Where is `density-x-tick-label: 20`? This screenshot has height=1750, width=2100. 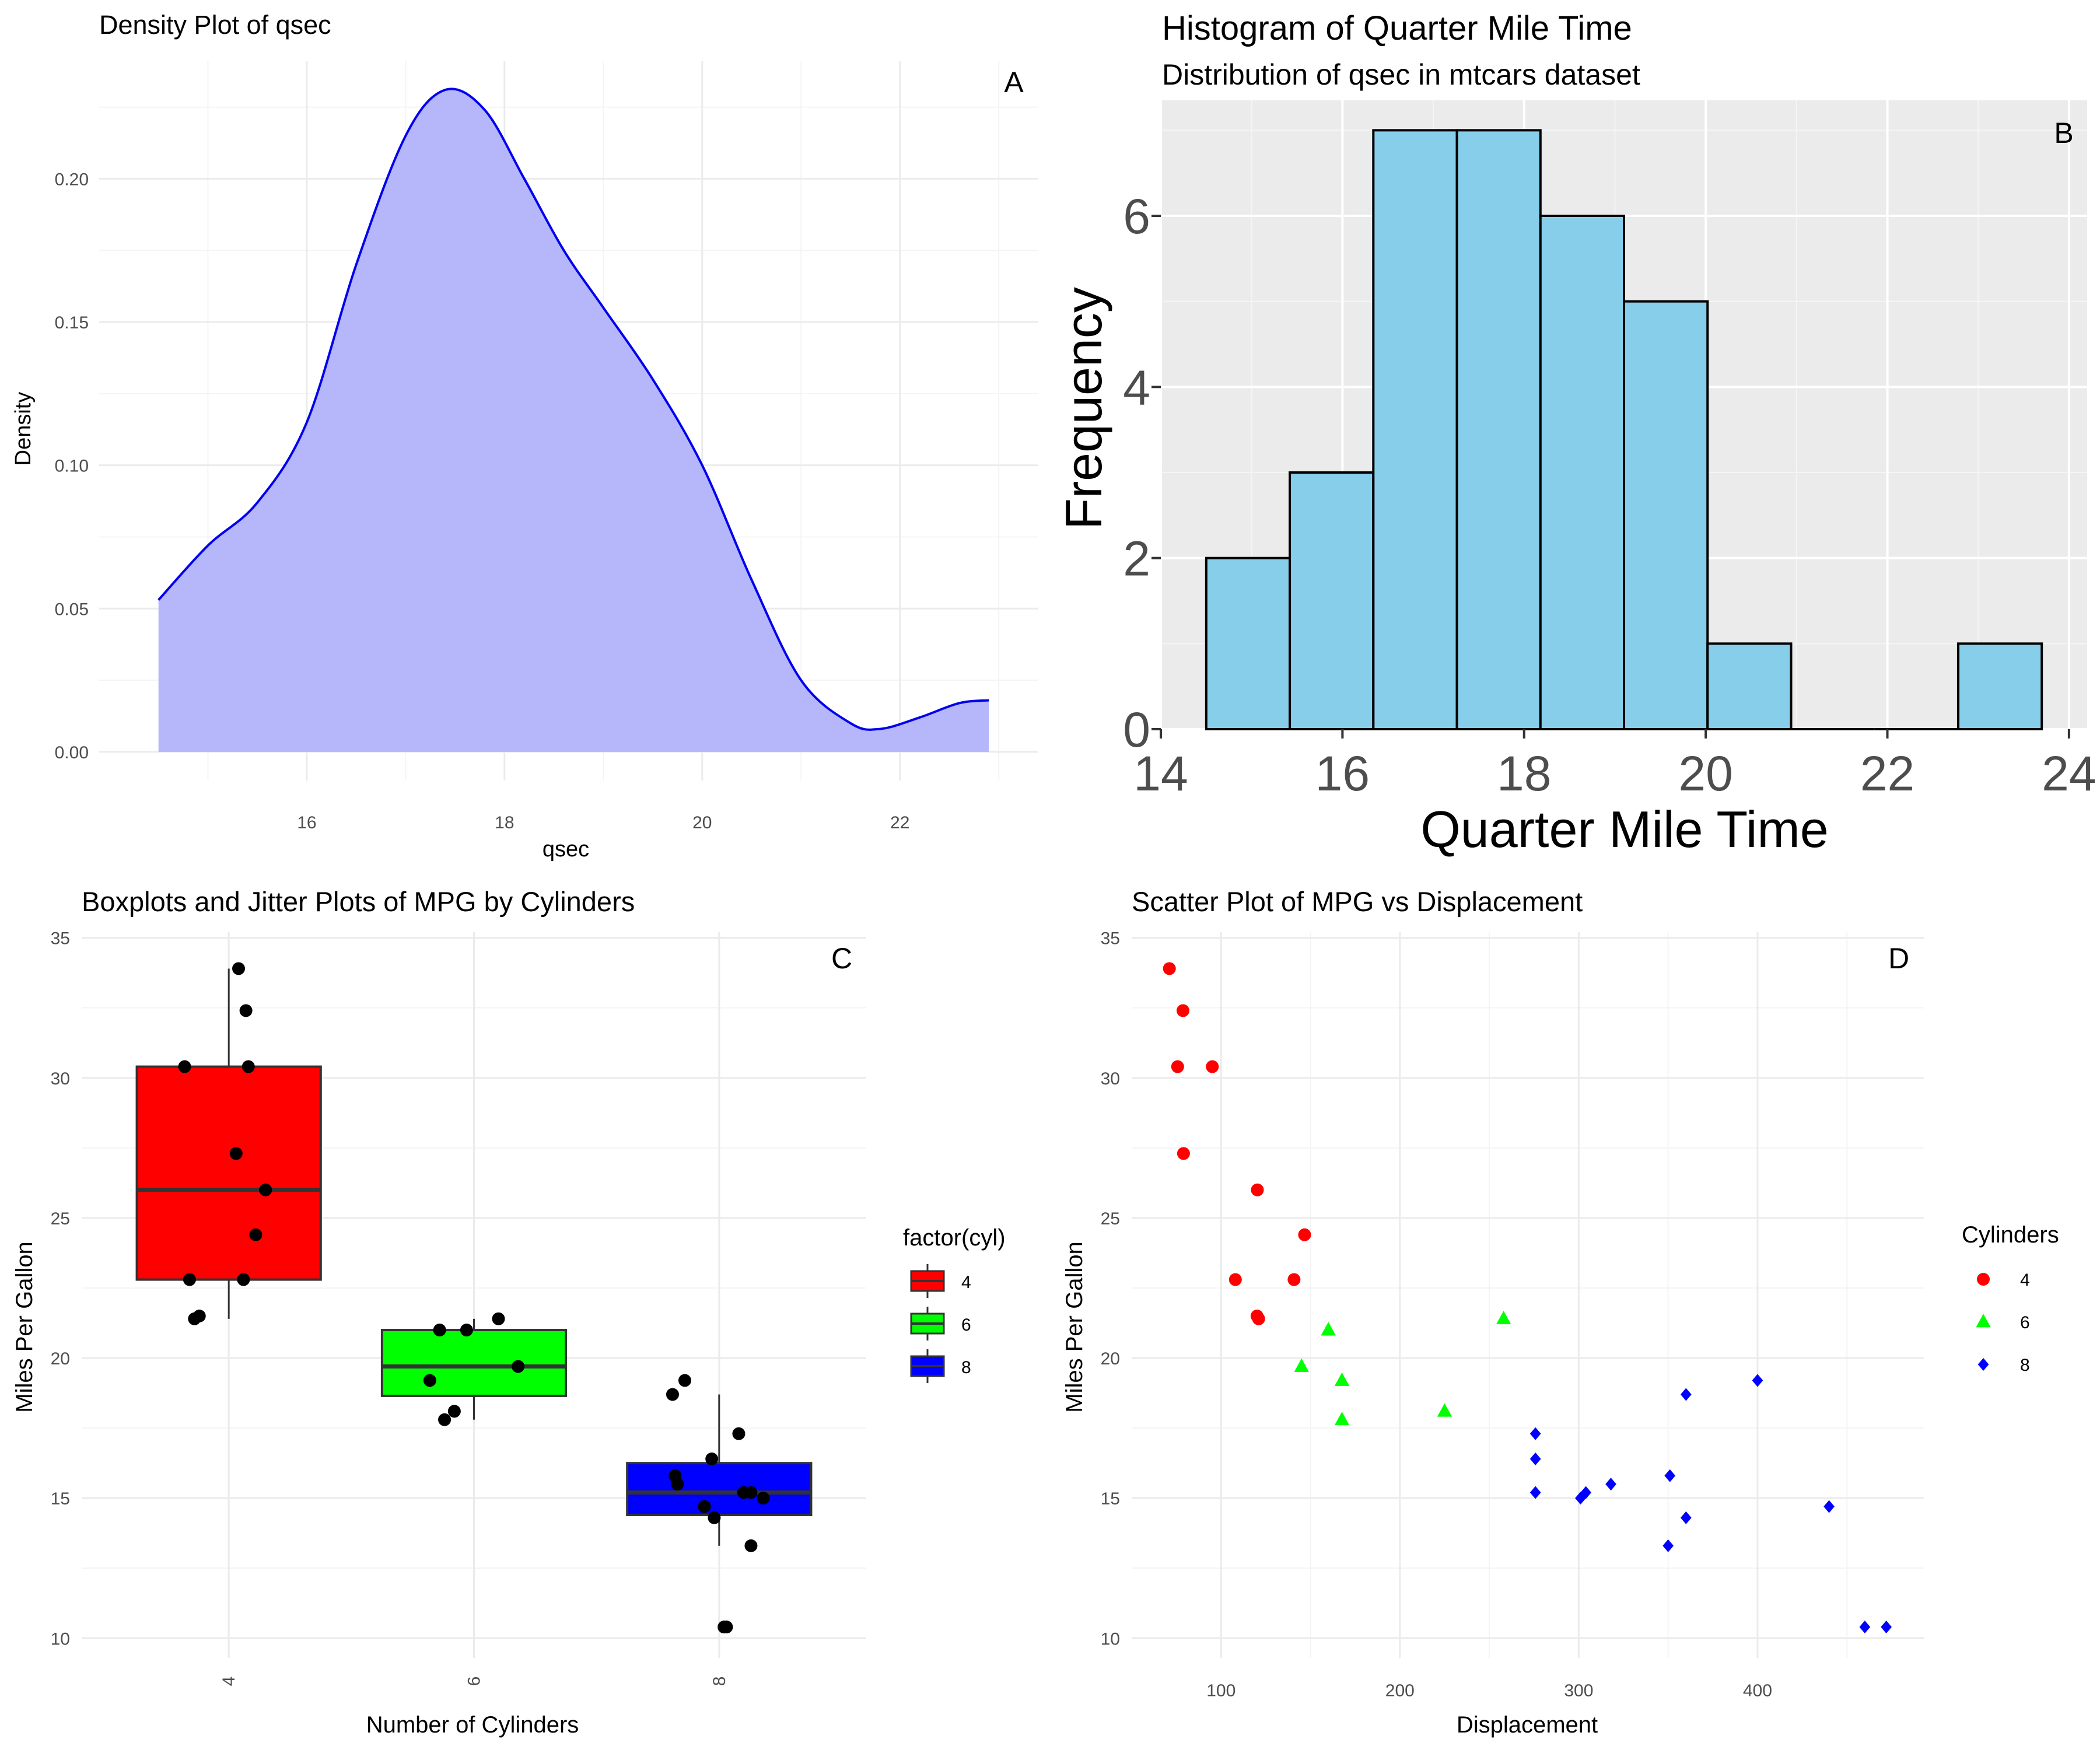 density-x-tick-label: 20 is located at coordinates (702, 822).